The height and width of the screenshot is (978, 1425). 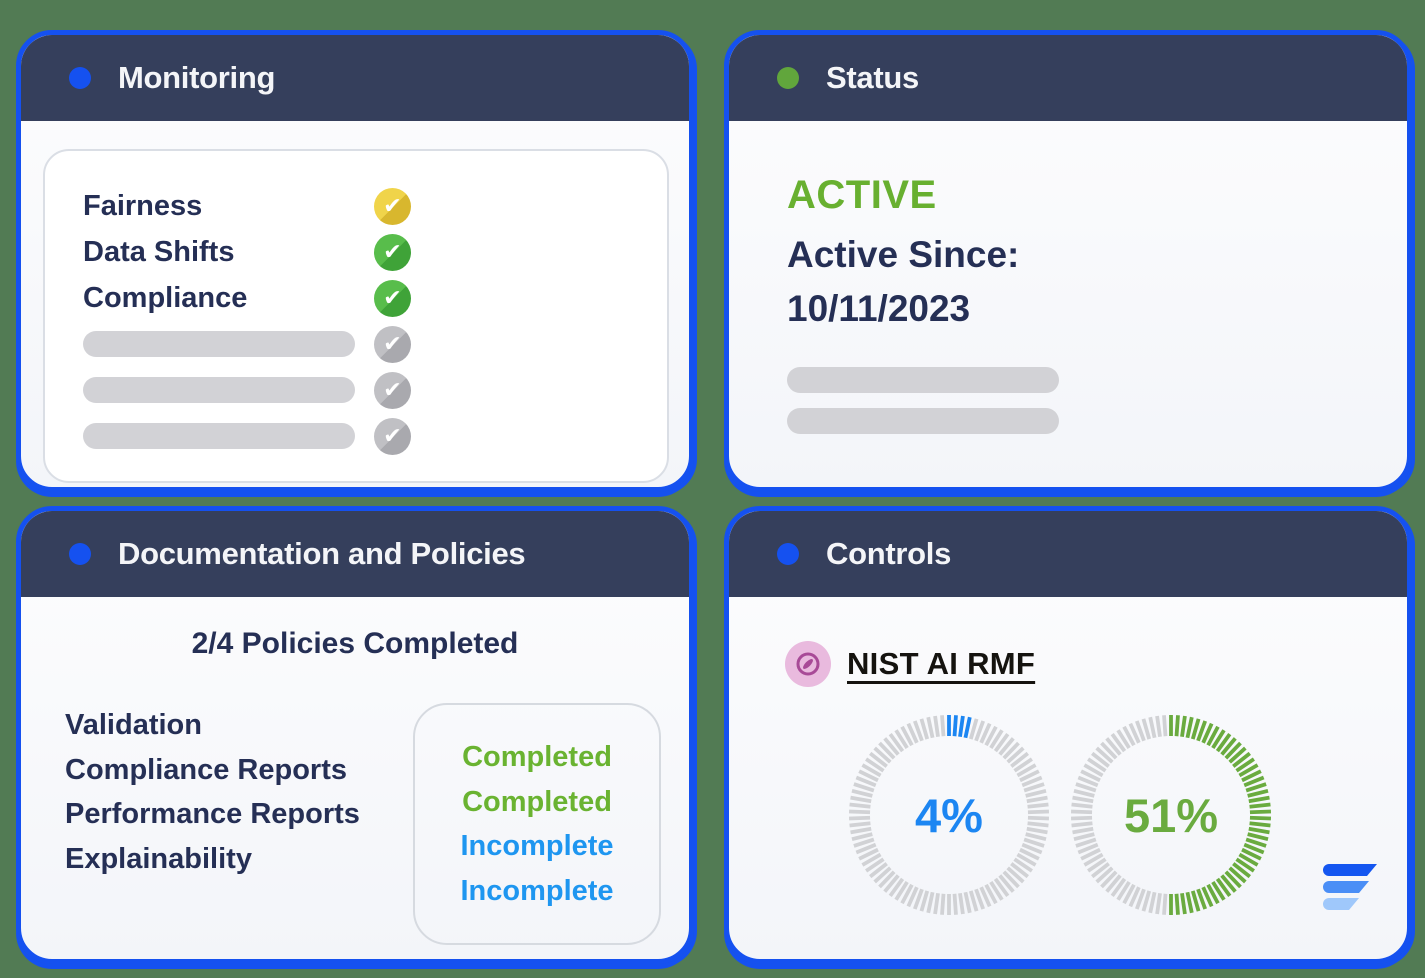 I want to click on donut-gauge: 4%, so click(x=949, y=815).